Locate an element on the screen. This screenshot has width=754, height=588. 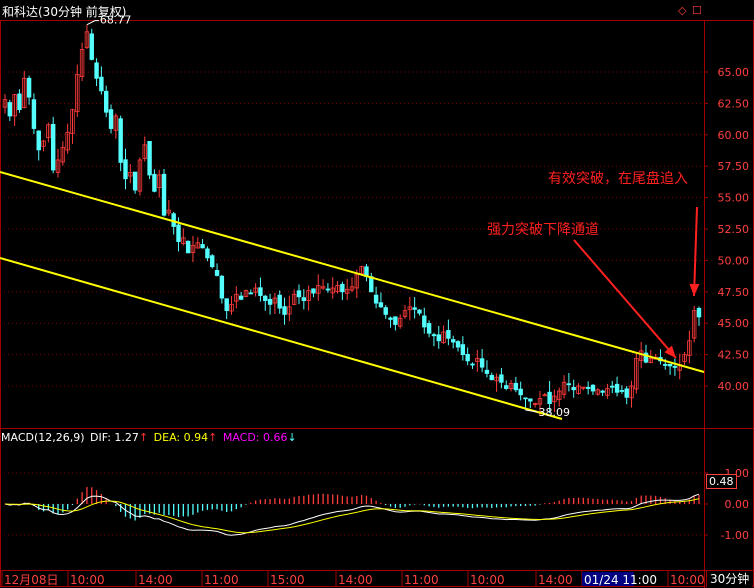
period-30min-button: 30分钟 is located at coordinates (729, 579).